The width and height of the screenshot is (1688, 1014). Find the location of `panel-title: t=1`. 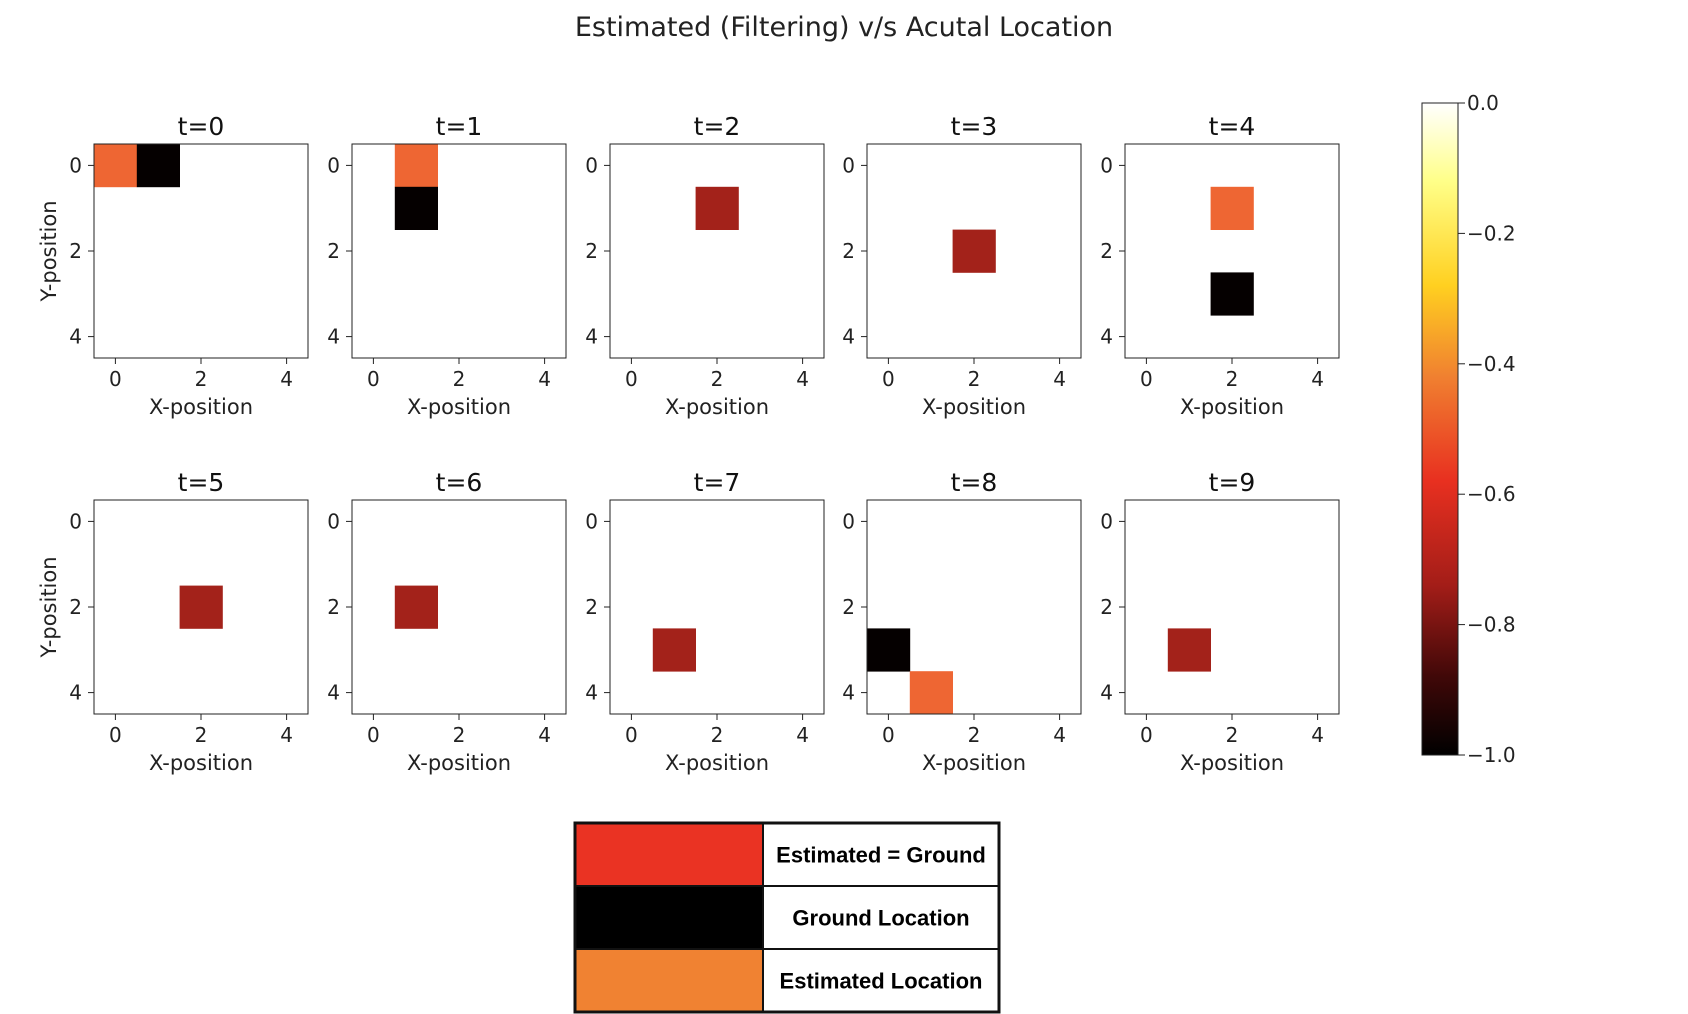

panel-title: t=1 is located at coordinates (459, 126).